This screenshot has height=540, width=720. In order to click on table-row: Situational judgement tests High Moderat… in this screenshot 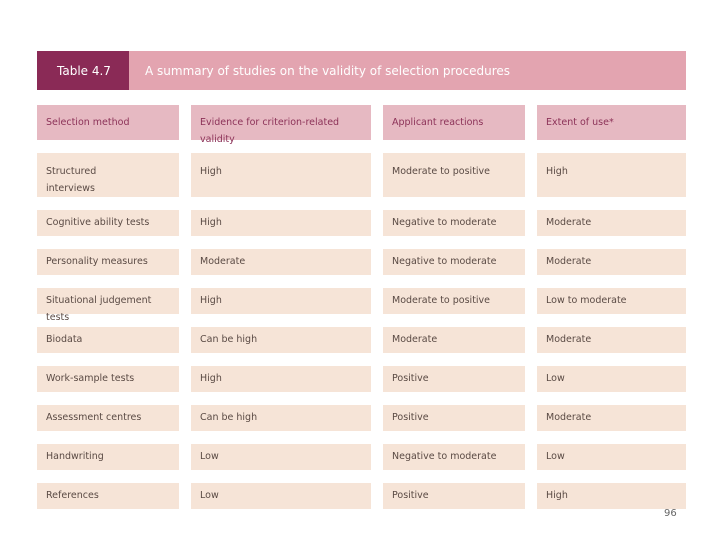, I will do `click(361, 305)`.